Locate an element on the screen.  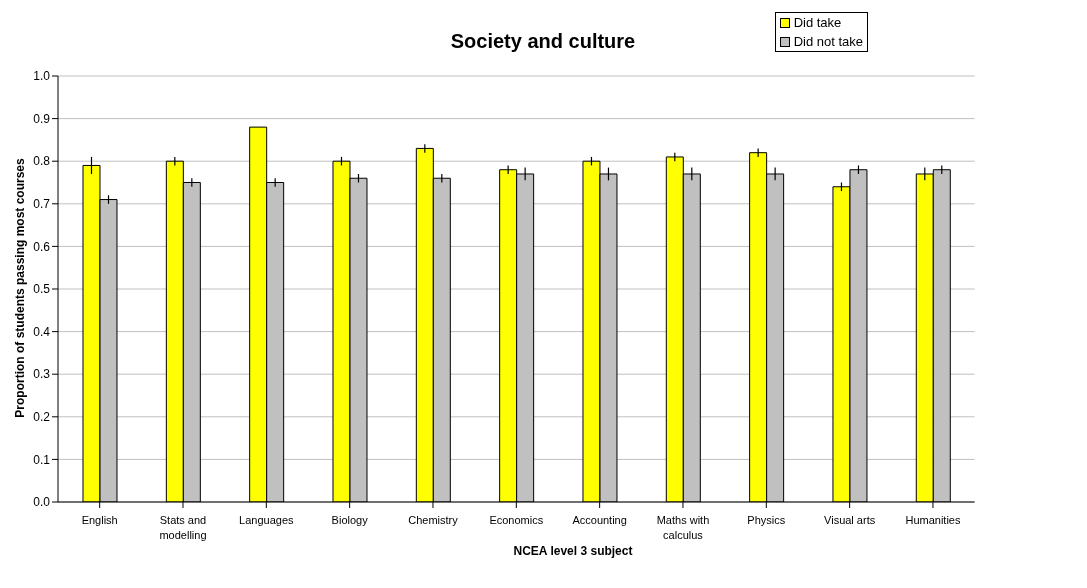
x-tick-label: Visual arts is located at coordinates (850, 520).